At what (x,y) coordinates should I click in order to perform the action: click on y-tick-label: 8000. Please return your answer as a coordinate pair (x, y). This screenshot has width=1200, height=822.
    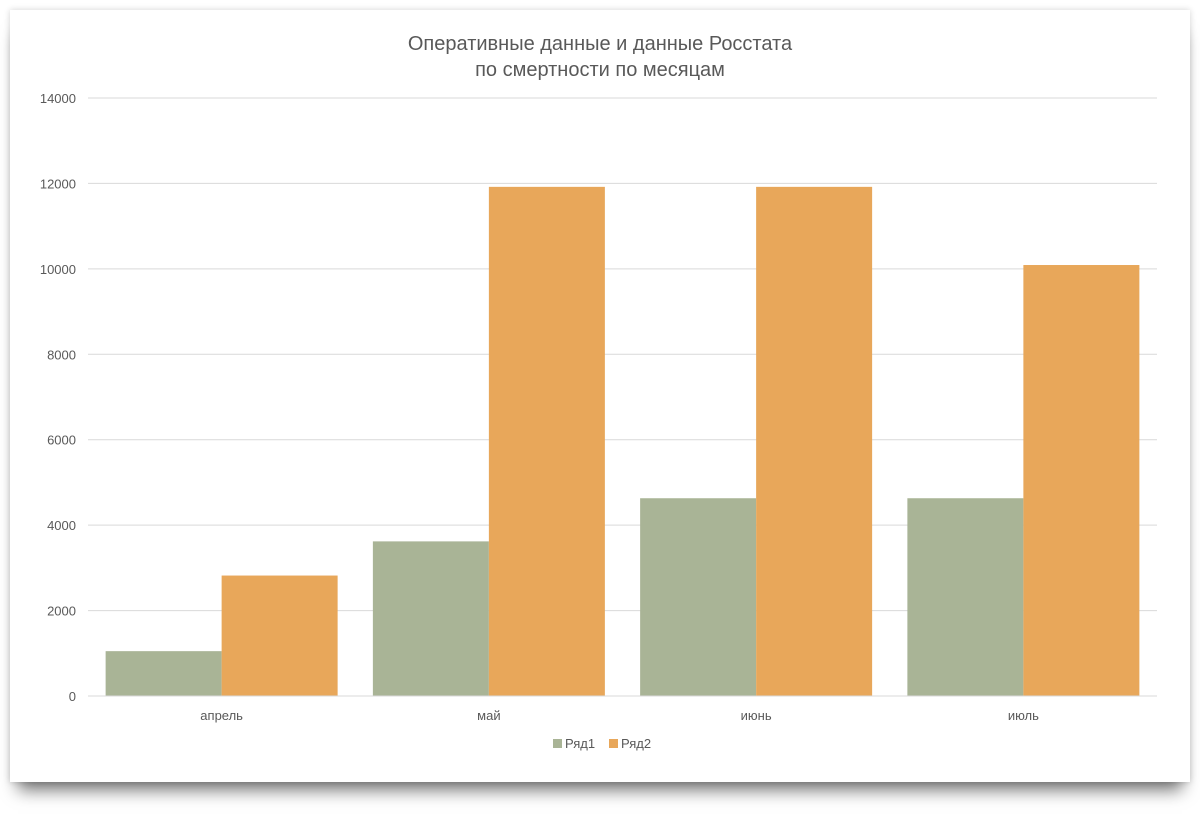
    Looking at the image, I should click on (61, 354).